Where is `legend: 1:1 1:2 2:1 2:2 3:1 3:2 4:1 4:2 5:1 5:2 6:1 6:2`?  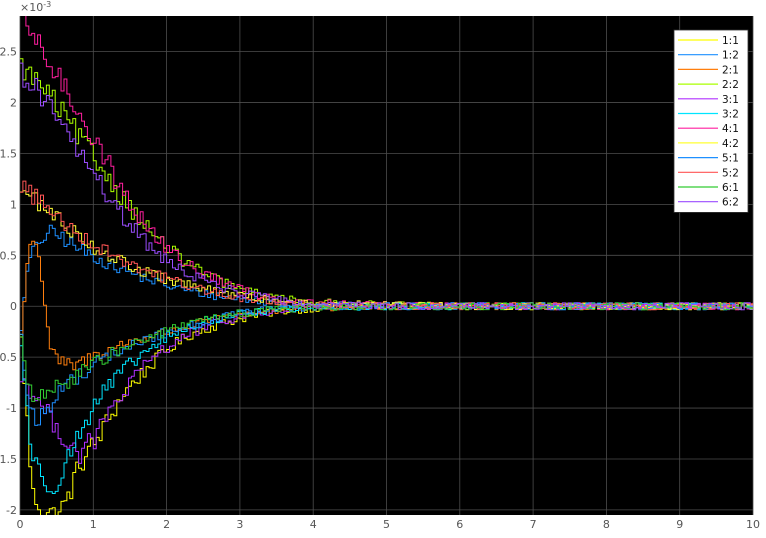 legend: 1:1 1:2 2:1 2:2 3:1 3:2 4:1 4:2 5:1 5:2 6:1 6:2 is located at coordinates (711, 121).